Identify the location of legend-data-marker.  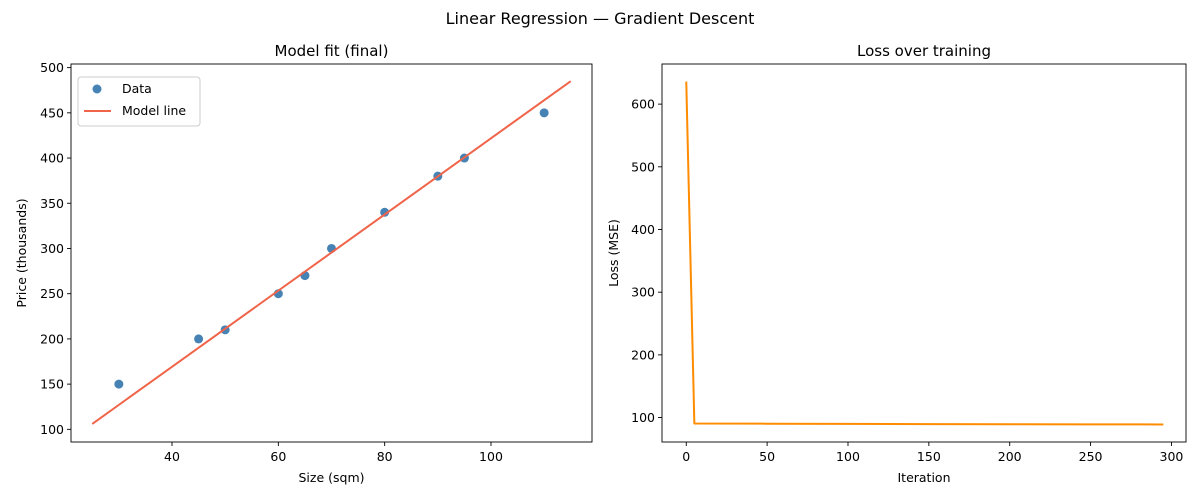
(97, 89).